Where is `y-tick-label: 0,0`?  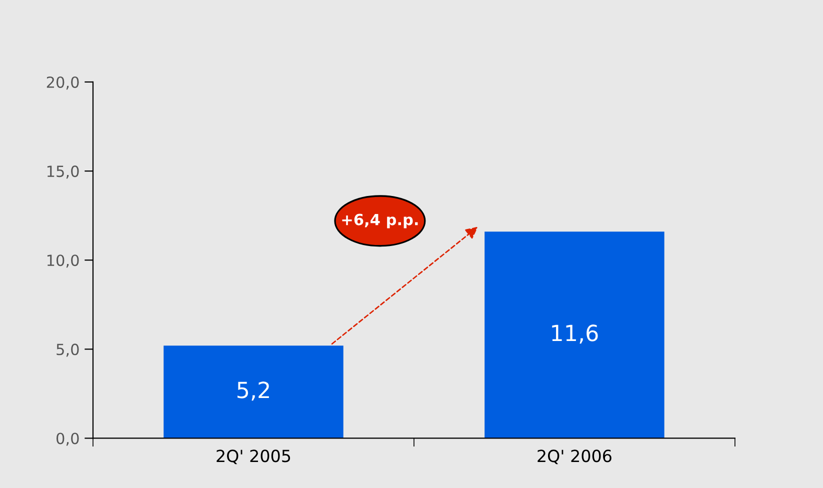
y-tick-label: 0,0 is located at coordinates (67, 439).